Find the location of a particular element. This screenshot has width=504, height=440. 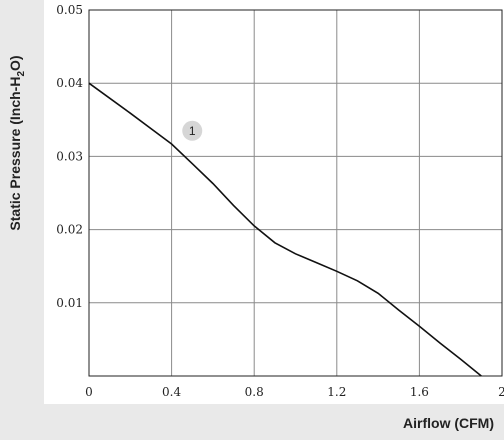

x-tick-label: 0.8 is located at coordinates (254, 392).